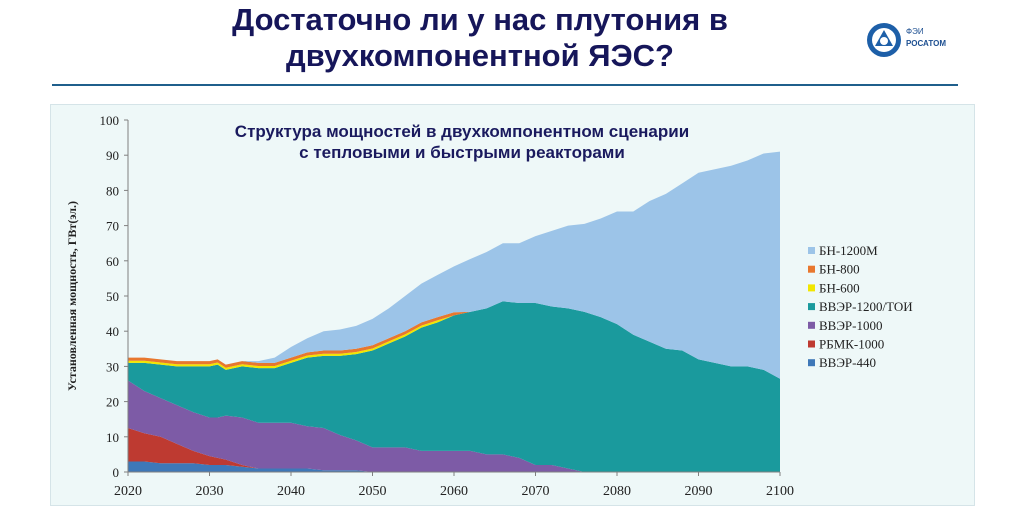  Describe the element at coordinates (291, 491) in the screenshot. I see `x-tick-label: 2040` at that location.